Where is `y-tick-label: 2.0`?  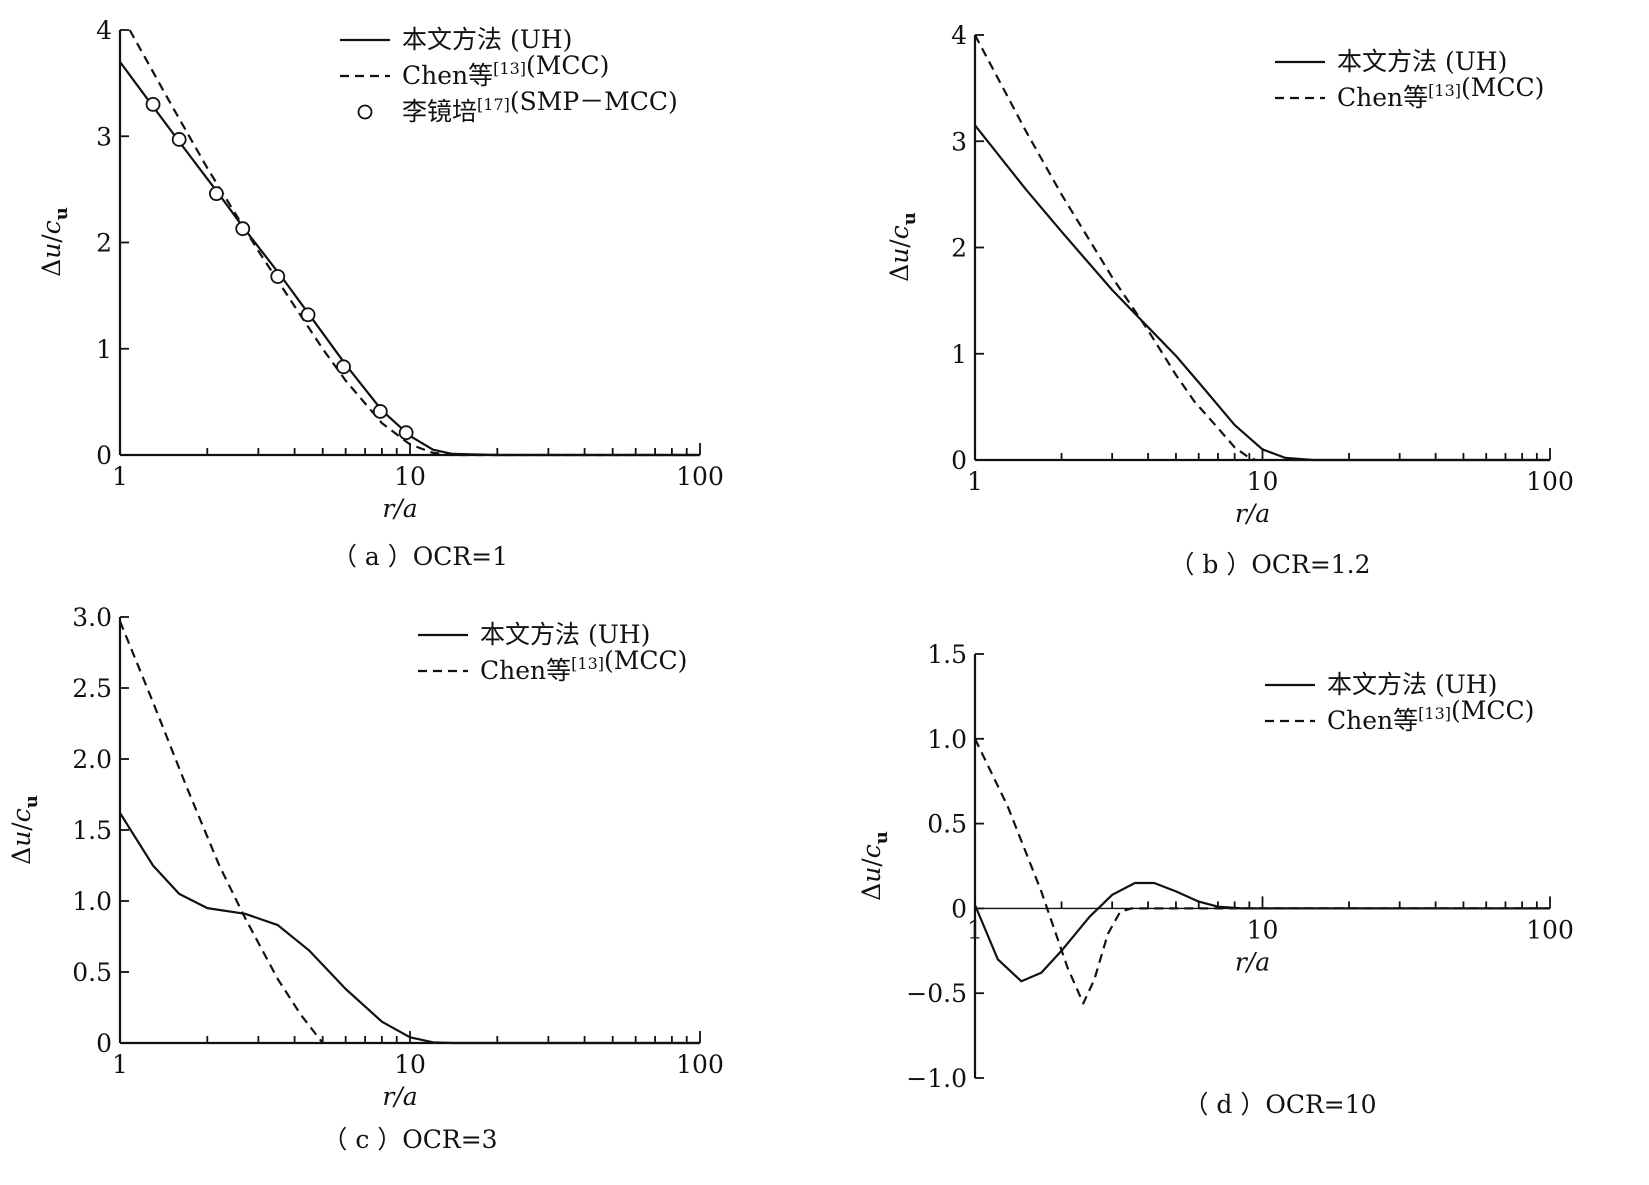
y-tick-label: 2.0 is located at coordinates (92, 759).